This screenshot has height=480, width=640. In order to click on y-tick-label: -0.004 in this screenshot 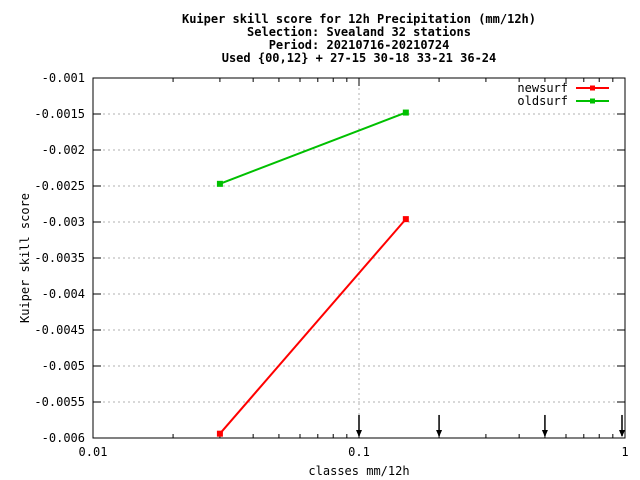, I will do `click(63, 294)`.